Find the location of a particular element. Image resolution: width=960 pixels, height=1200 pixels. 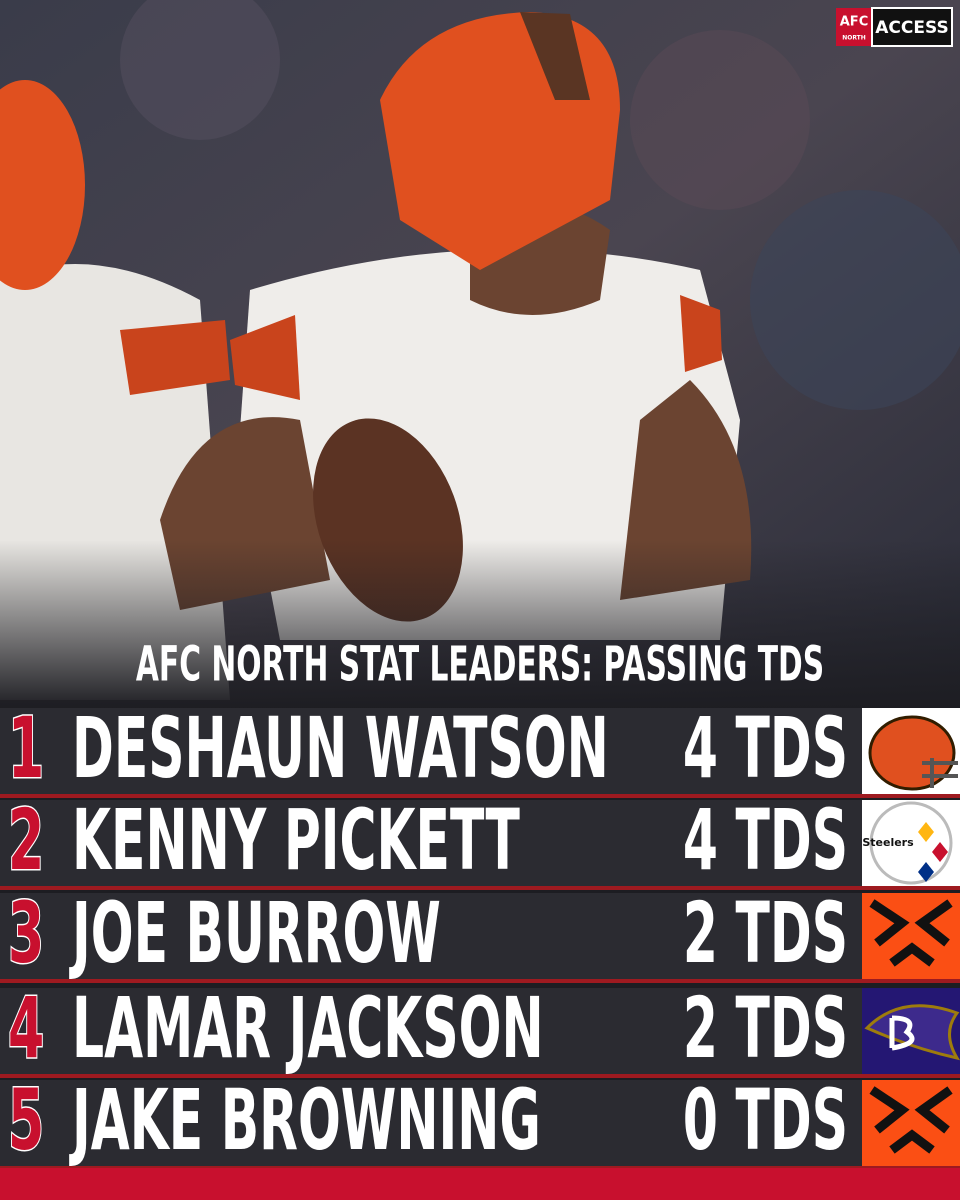

brand-logo: AFC NORTH ACCESS is located at coordinates (894, 27).